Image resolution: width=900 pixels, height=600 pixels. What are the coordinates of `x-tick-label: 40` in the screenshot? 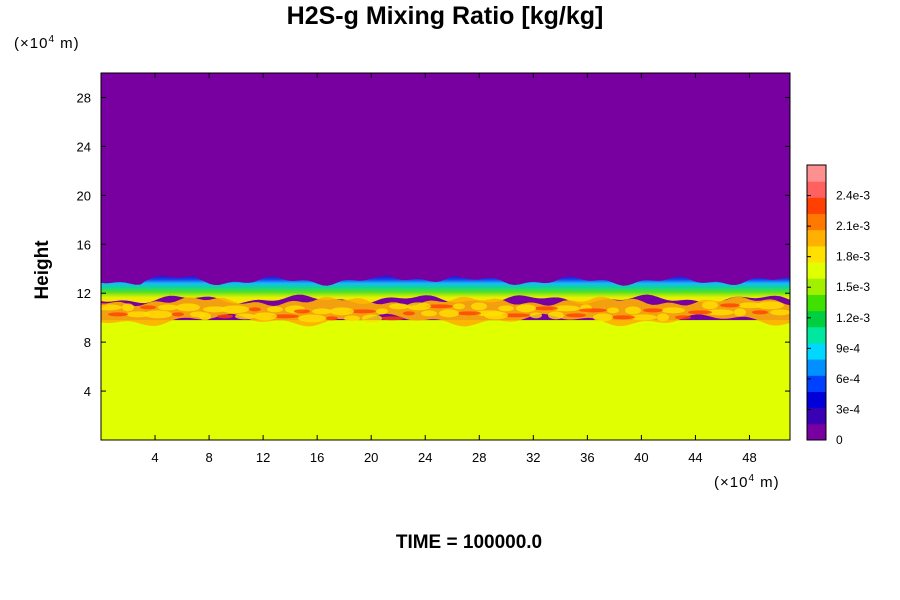 It's located at (641, 457).